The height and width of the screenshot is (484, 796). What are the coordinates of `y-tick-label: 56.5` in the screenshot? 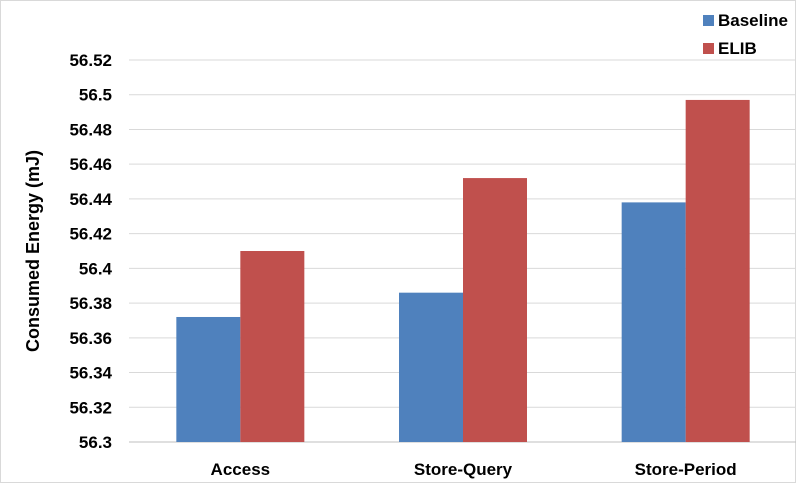 It's located at (95, 95).